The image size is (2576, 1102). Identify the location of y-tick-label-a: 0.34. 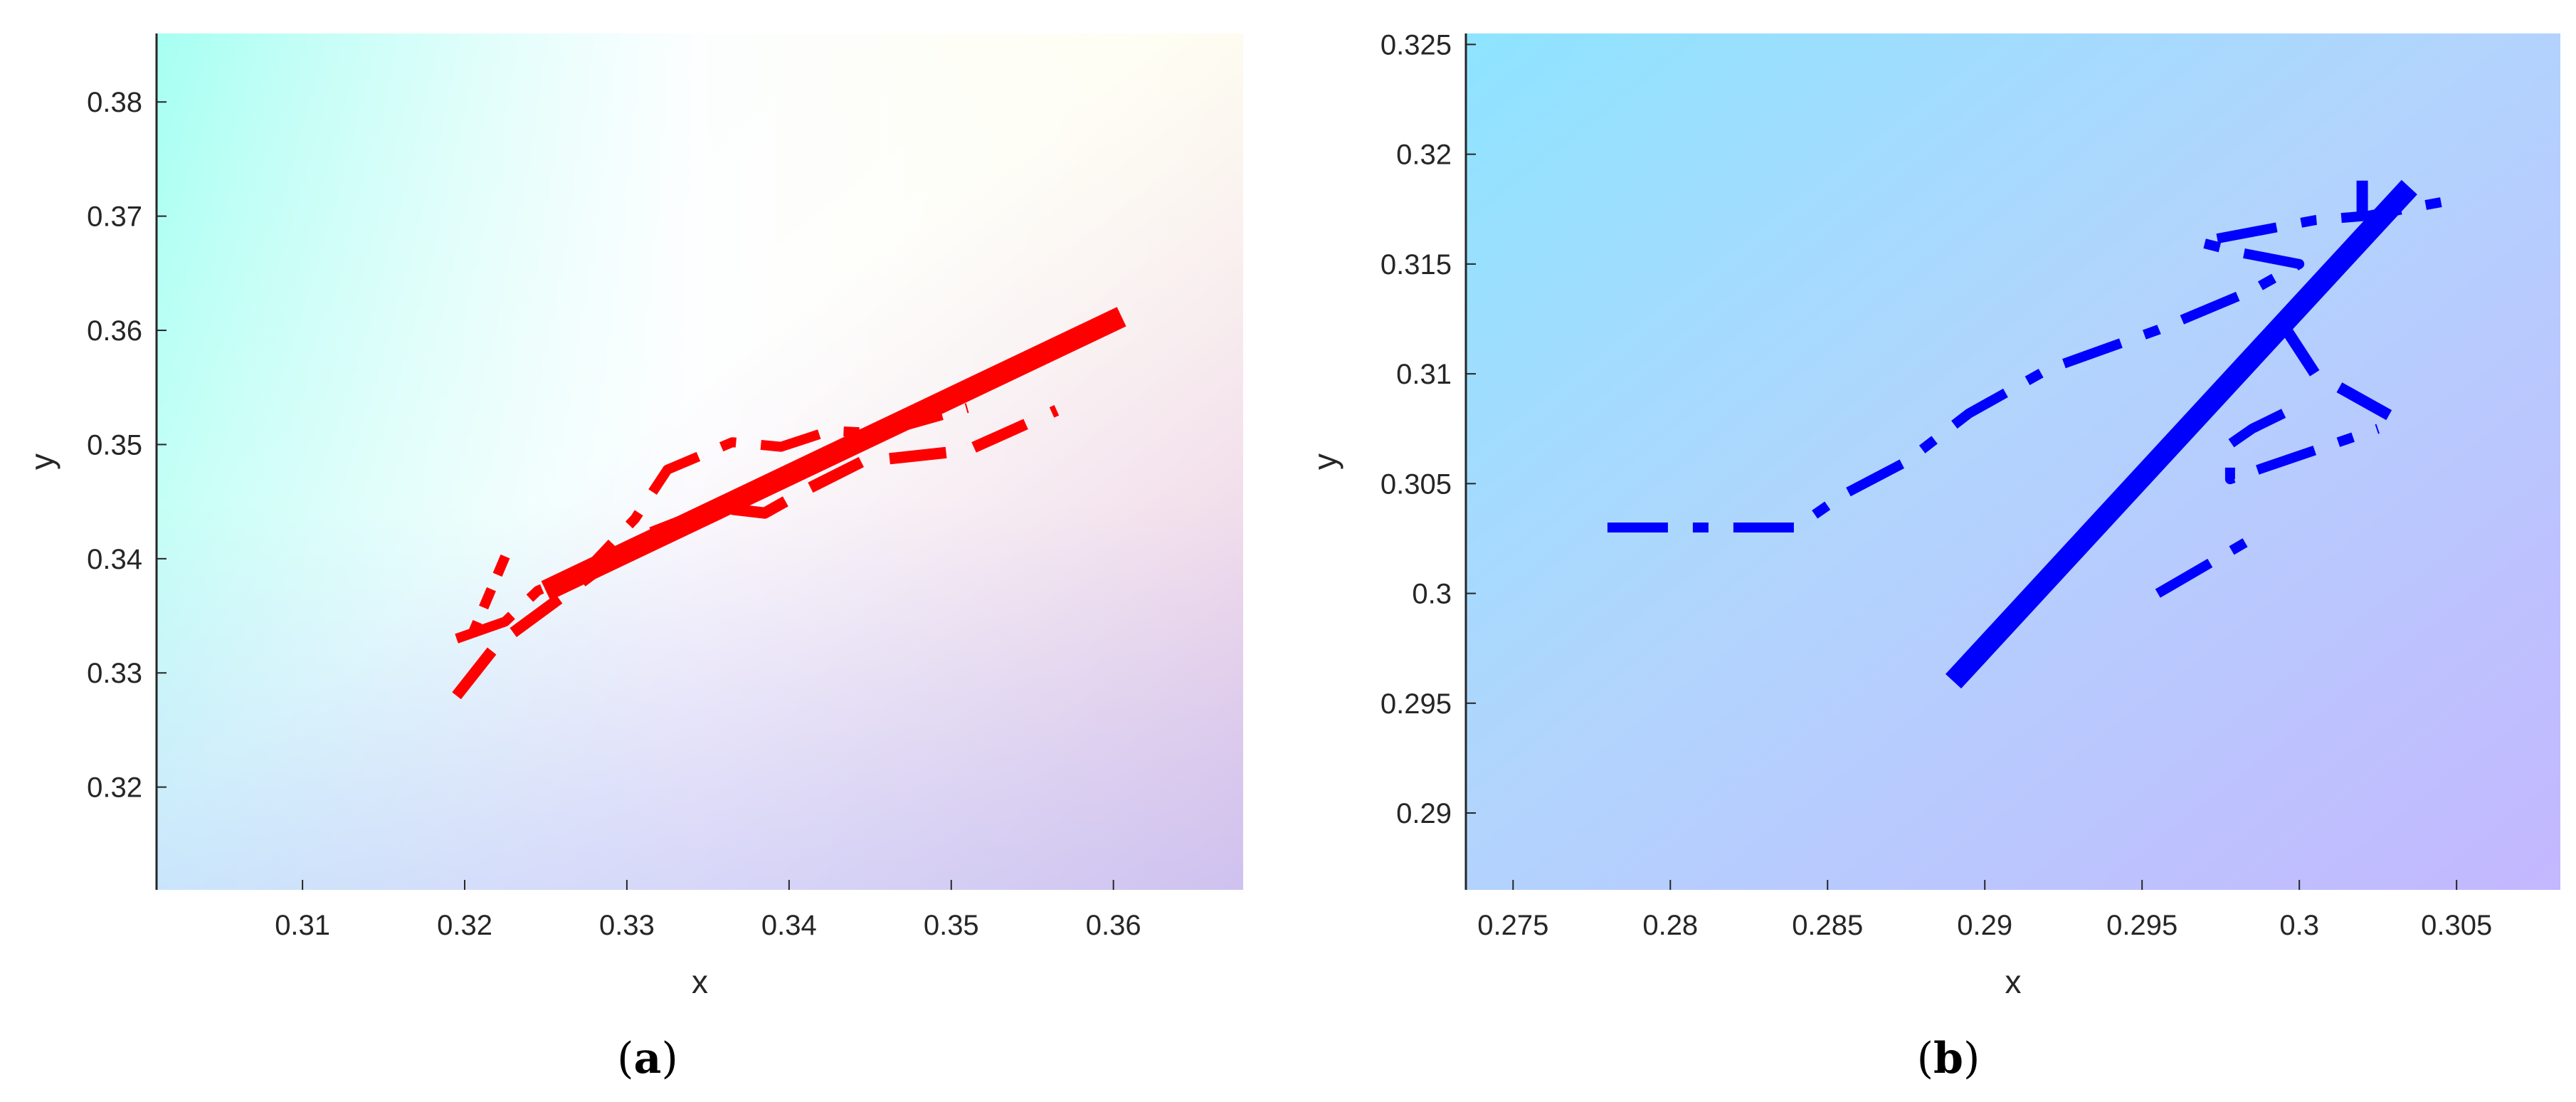
(115, 559).